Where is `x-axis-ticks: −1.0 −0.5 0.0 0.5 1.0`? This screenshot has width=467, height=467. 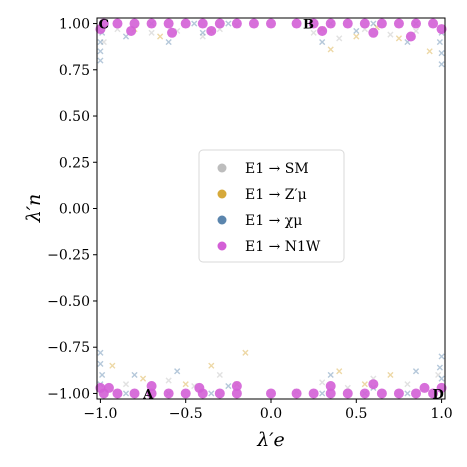 x-axis-ticks: −1.0 −0.5 0.0 0.5 1.0 is located at coordinates (268, 410).